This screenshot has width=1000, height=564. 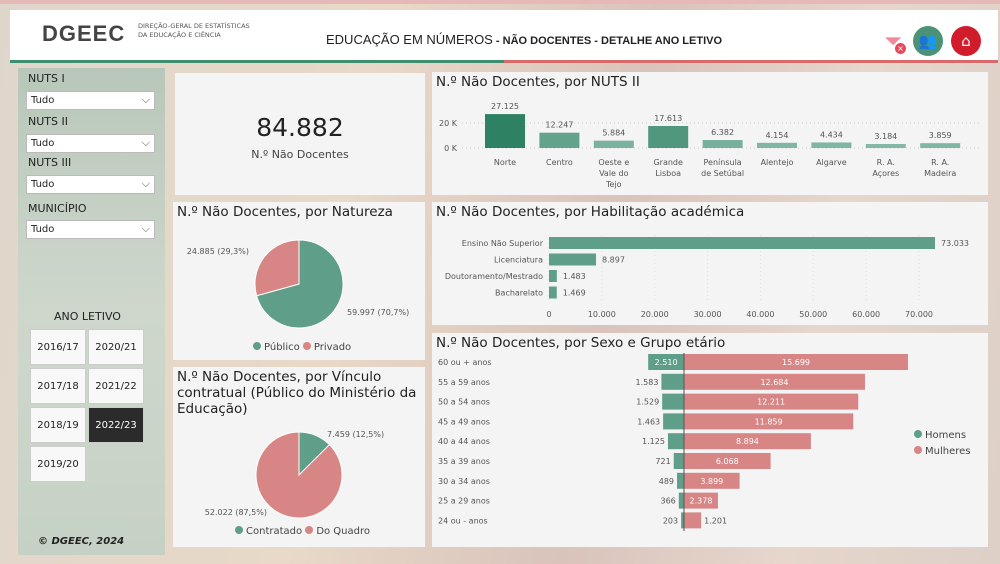 What do you see at coordinates (218, 251) in the screenshot?
I see `pie-label: 24.885 (29,3%)` at bounding box center [218, 251].